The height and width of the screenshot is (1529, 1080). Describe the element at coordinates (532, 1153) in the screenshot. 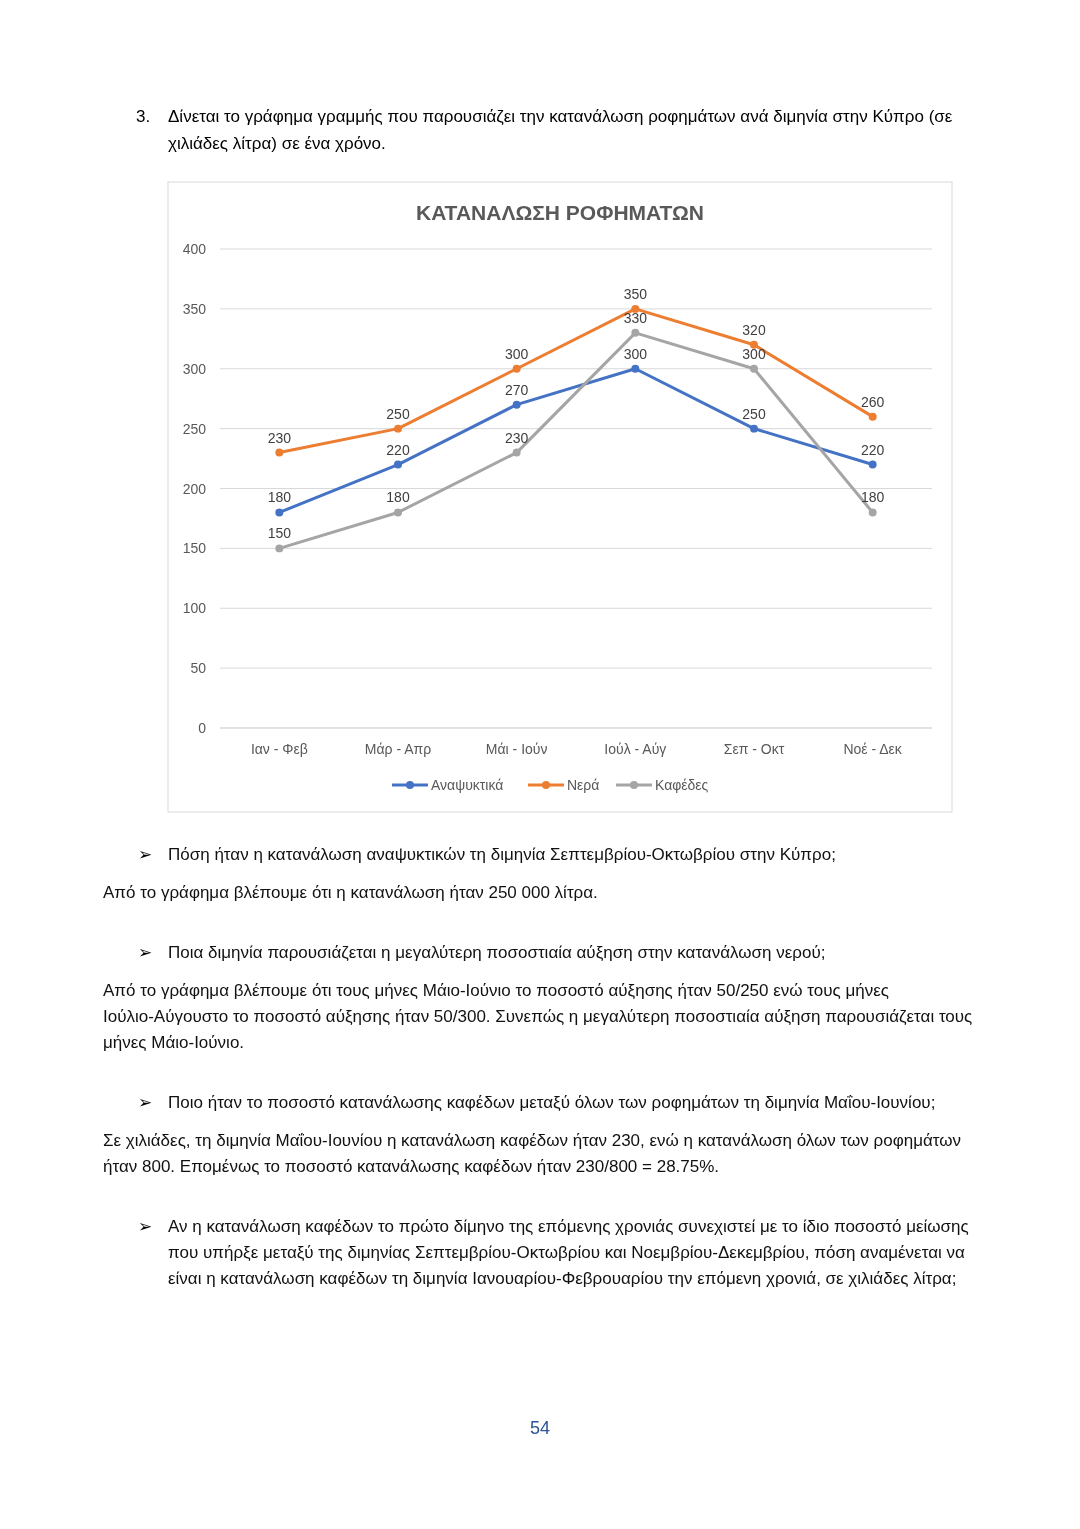

I see `text: Σε χιλιάδες, τη διμηνία Μαΐου-Ιουνίου η κατανάλωση καφέδων ήταν 230, ενώ η κατανάλωση όλων των ροφημάτων ήταν 800. Επομένως το ποσοστό κατανάλωσης καφέδων ήταν 230/800 = 28.75%.` at that location.